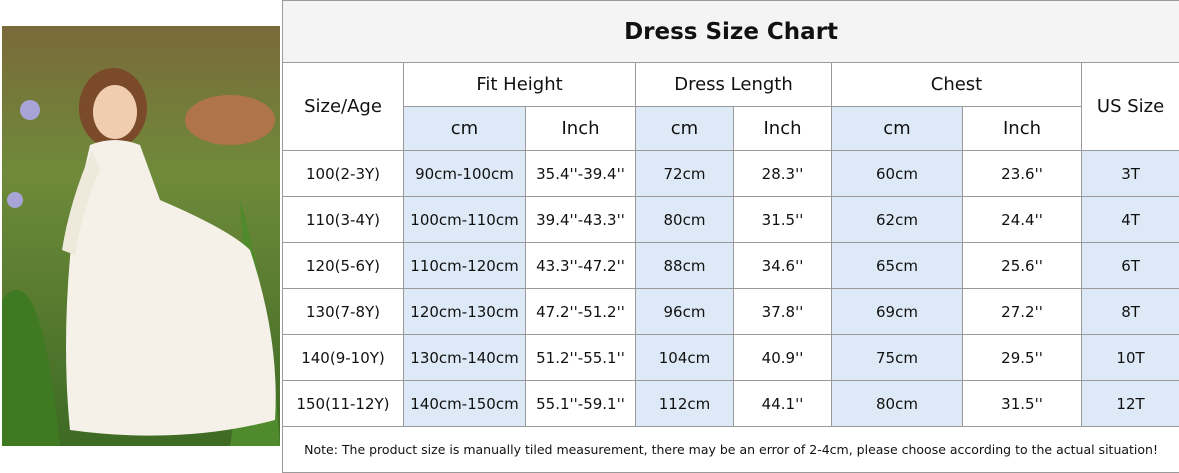 This screenshot has height=473, width=1179. What do you see at coordinates (897, 173) in the screenshot?
I see `table-cell: 60cm` at bounding box center [897, 173].